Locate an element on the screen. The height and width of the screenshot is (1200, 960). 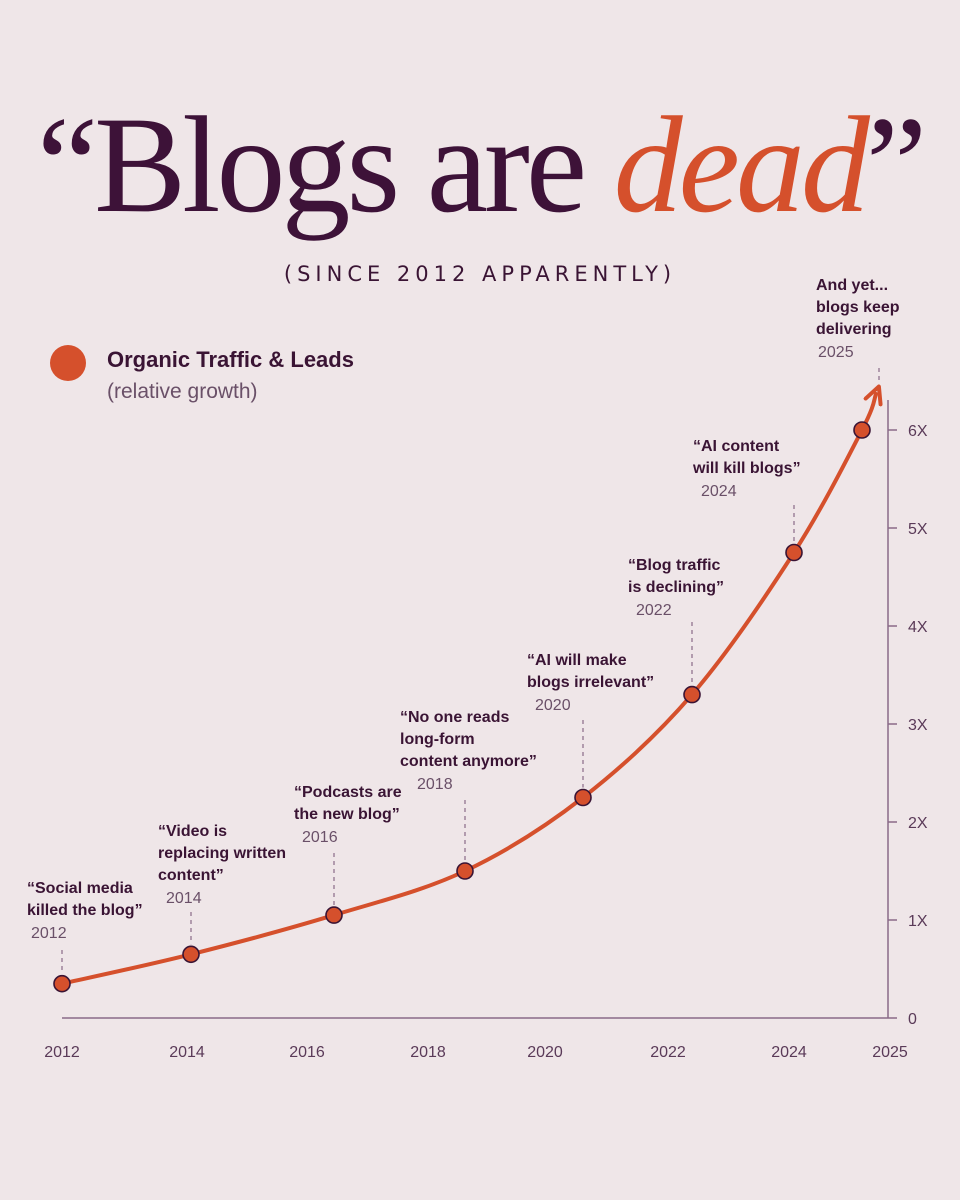
annotation-quote: “AI content is located at coordinates (736, 446).